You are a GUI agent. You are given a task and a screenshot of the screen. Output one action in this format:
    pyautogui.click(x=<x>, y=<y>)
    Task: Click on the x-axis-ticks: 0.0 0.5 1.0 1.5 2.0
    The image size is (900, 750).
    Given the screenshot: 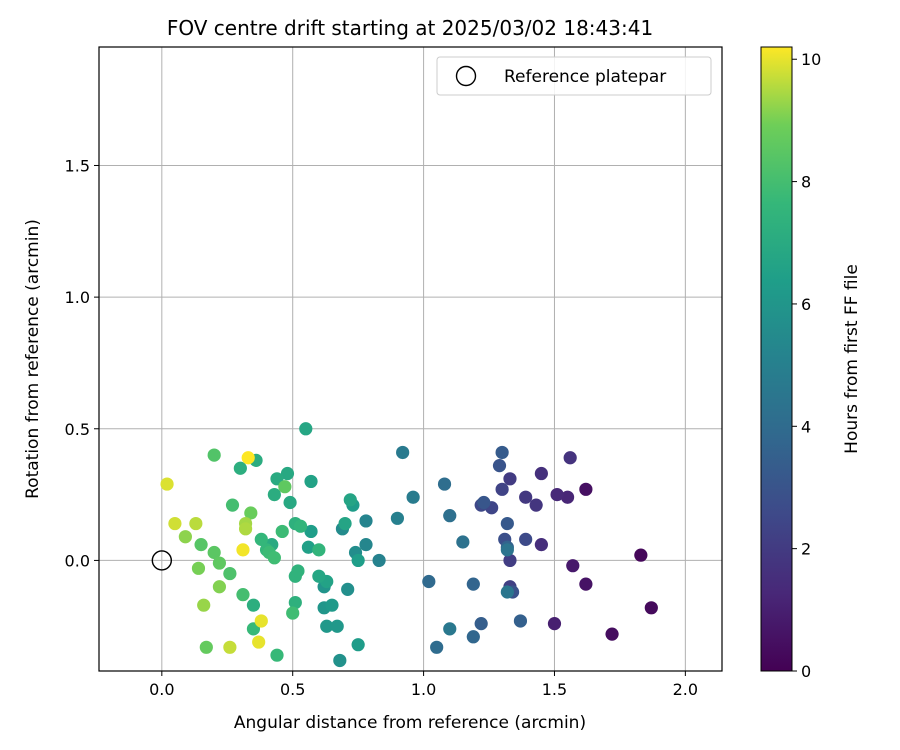 What is the action you would take?
    pyautogui.click(x=423, y=685)
    